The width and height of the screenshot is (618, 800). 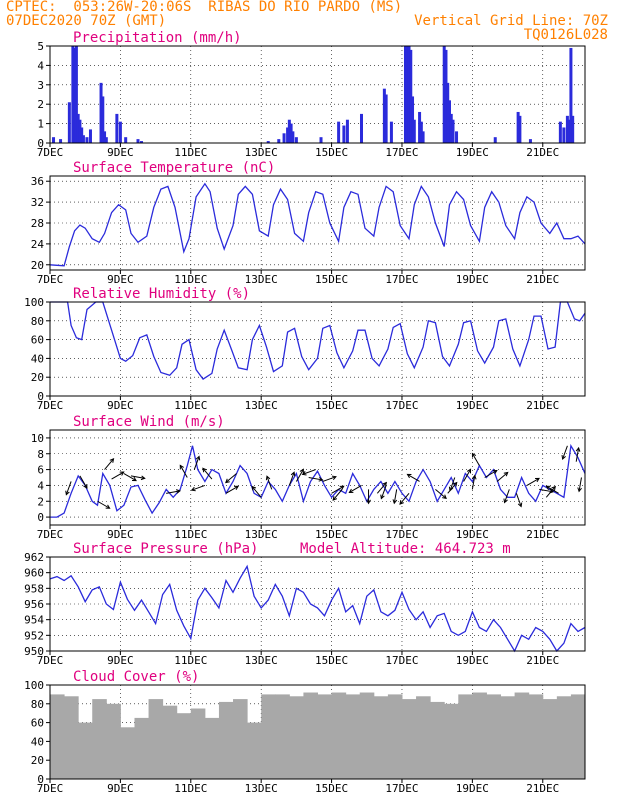 I want to click on precipitation-xtick-label: 21DEC, so click(x=542, y=152).